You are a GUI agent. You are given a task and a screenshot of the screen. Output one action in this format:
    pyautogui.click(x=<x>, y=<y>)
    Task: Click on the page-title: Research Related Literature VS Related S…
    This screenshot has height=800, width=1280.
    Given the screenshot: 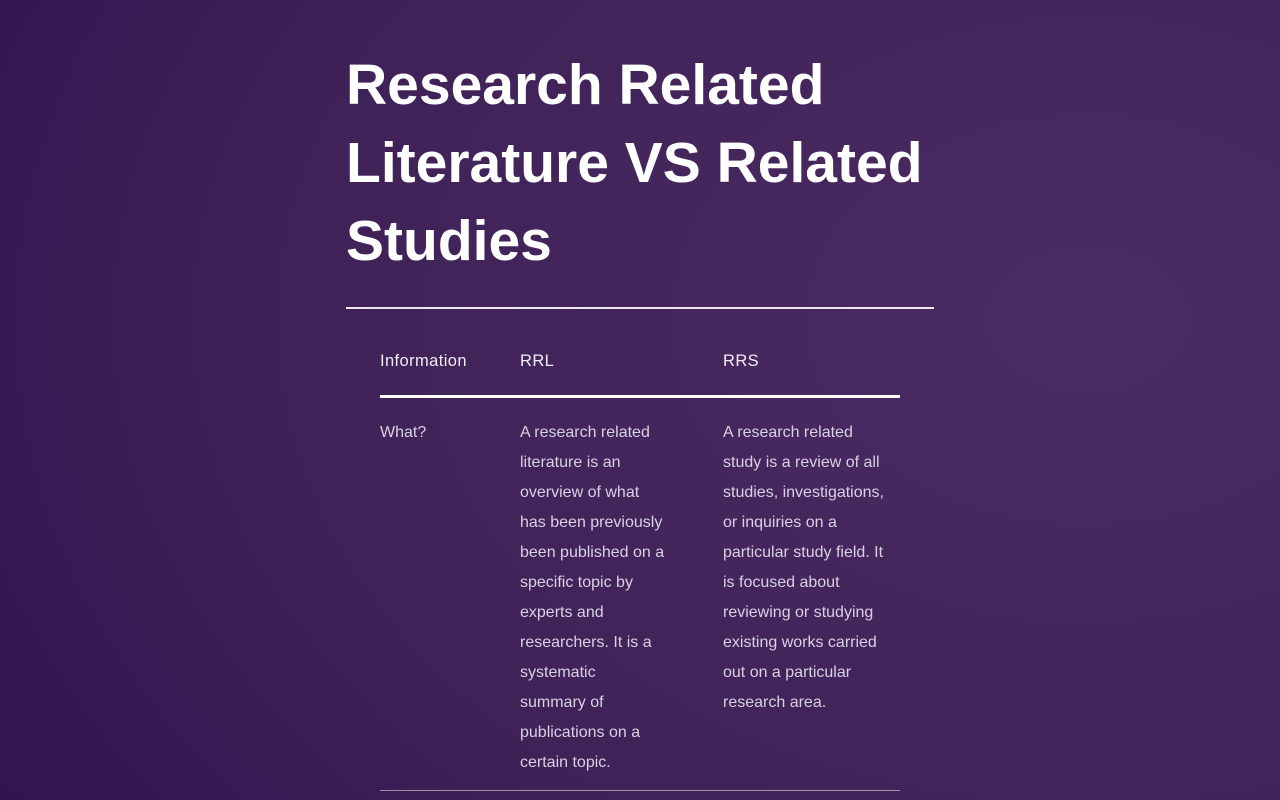 What is the action you would take?
    pyautogui.click(x=634, y=163)
    